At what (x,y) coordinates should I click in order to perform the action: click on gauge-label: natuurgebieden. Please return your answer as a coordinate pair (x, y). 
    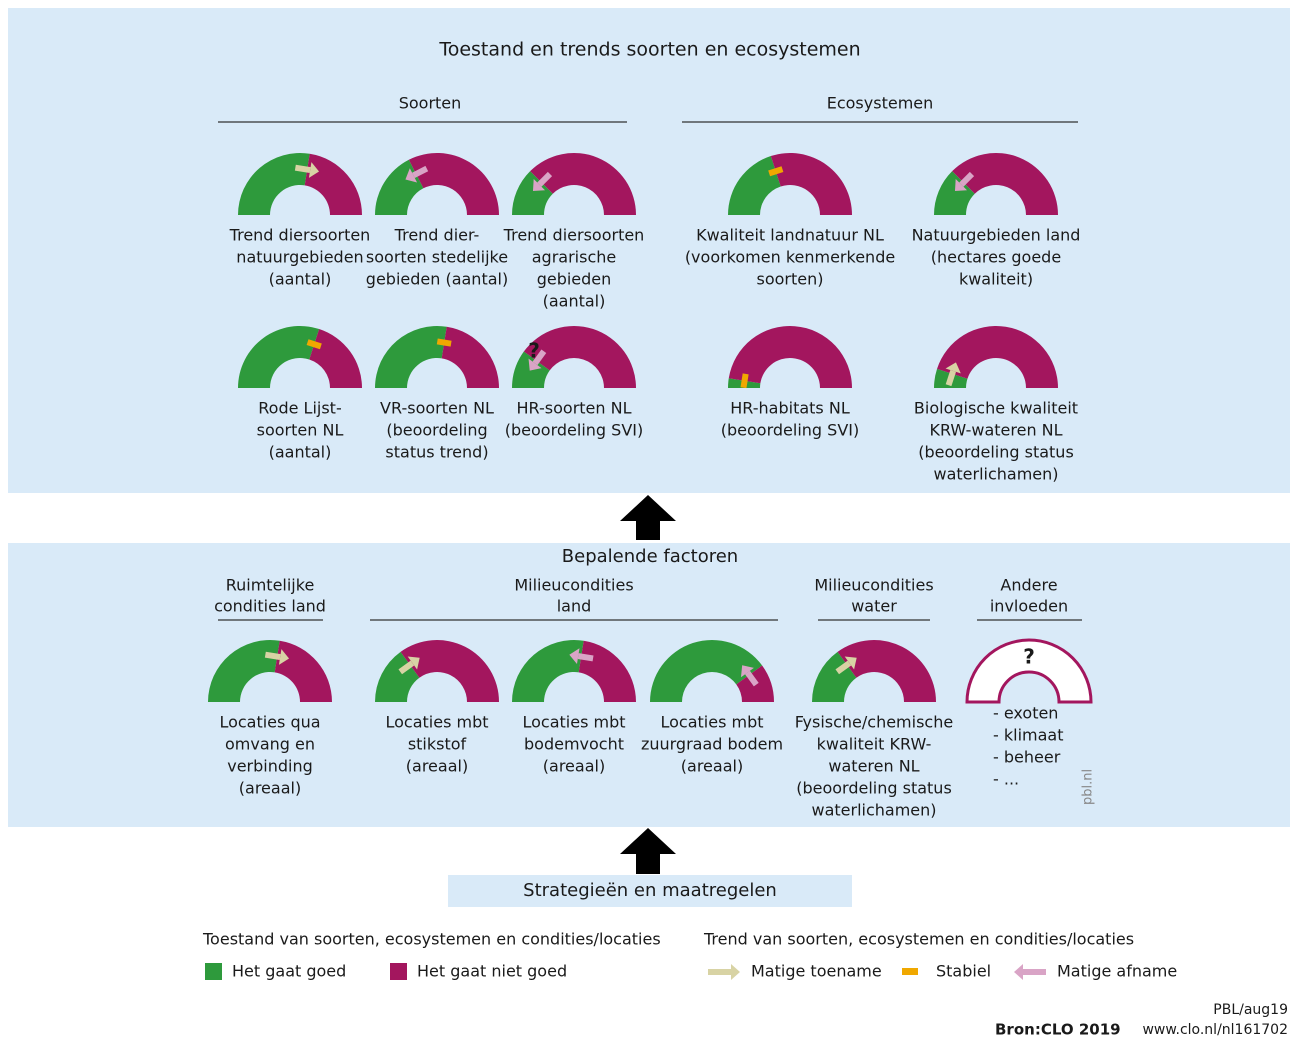
    Looking at the image, I should click on (299, 257).